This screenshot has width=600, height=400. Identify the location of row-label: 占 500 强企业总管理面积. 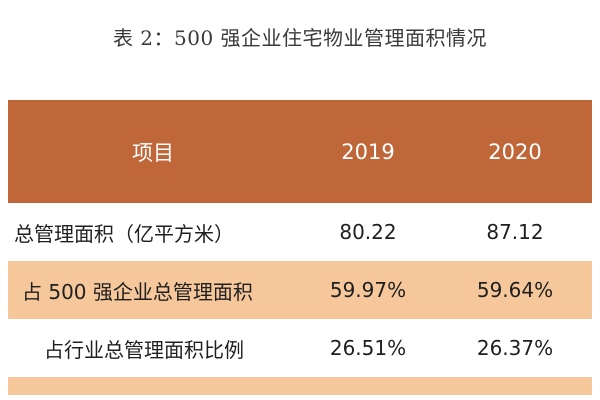
(137, 291).